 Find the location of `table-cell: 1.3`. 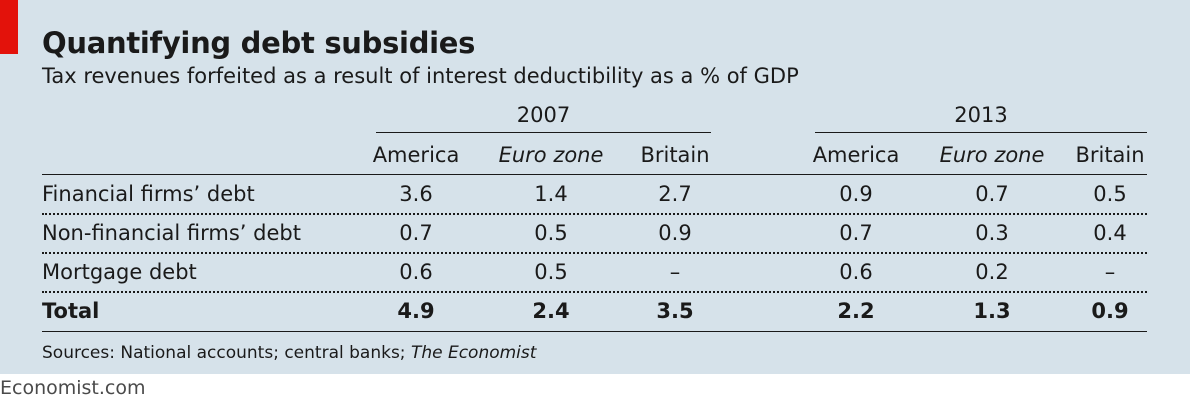

table-cell: 1.3 is located at coordinates (992, 311).